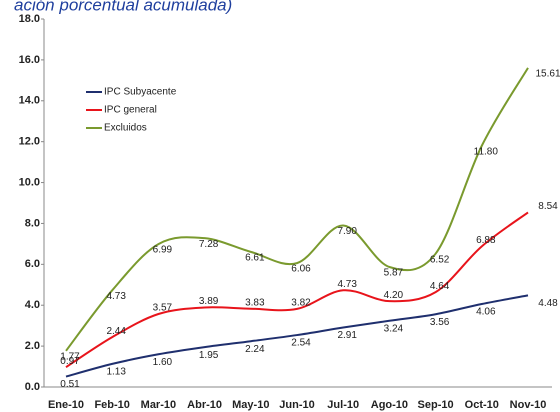  What do you see at coordinates (32, 223) in the screenshot?
I see `y-tick-label: 8.0` at bounding box center [32, 223].